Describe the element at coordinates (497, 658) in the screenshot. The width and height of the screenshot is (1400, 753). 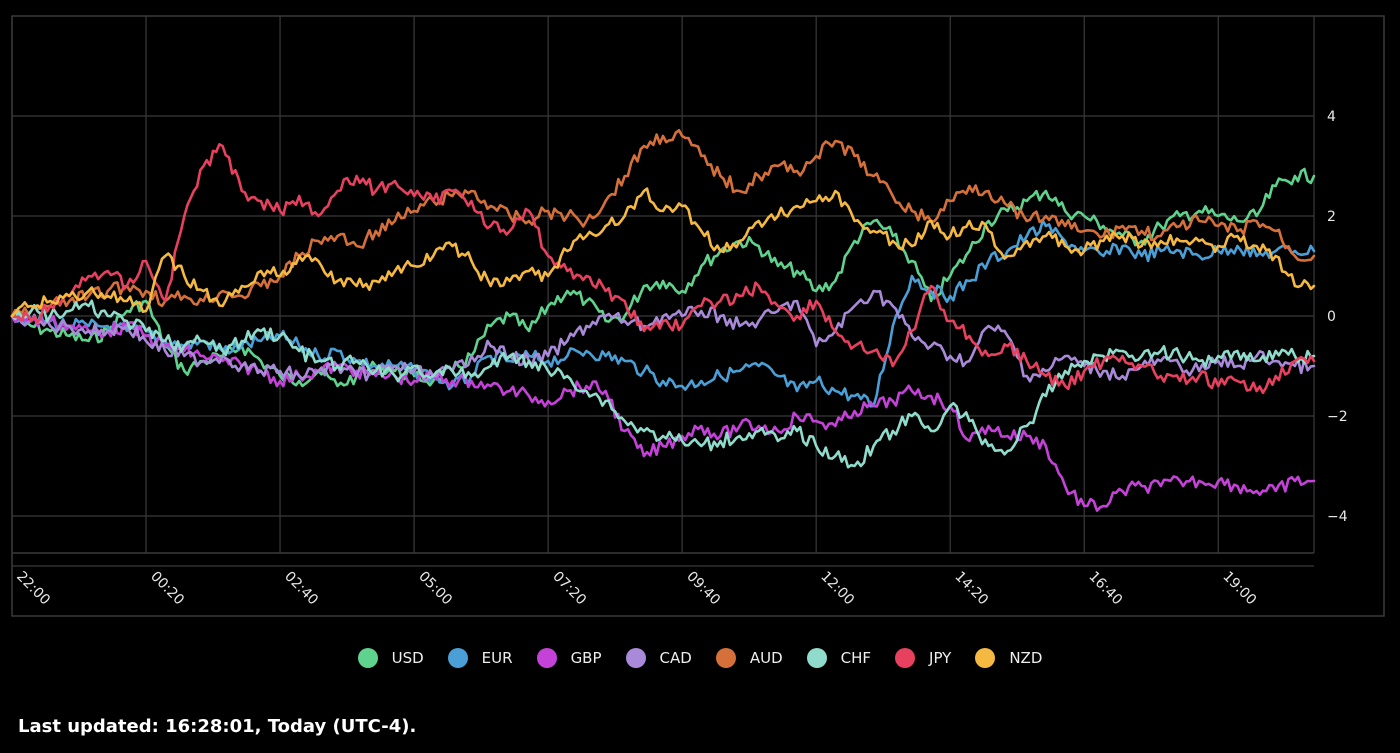
I see `legend-label: EUR` at that location.